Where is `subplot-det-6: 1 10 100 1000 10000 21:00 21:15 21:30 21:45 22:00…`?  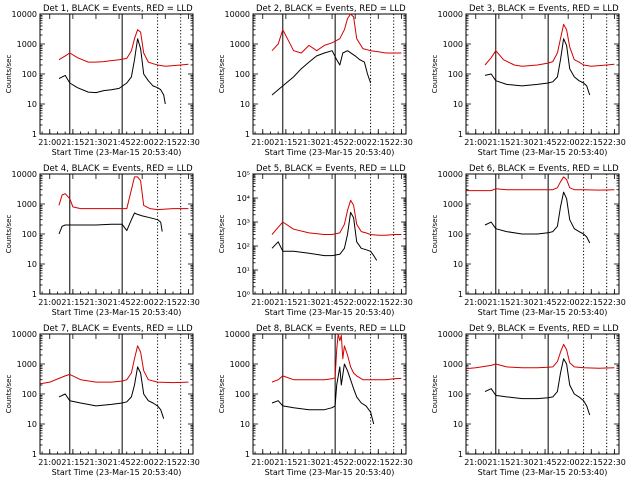 subplot-det-6: 1 10 100 1000 10000 21:00 21:15 21:30 21:45 22:00… is located at coordinates (528, 240).